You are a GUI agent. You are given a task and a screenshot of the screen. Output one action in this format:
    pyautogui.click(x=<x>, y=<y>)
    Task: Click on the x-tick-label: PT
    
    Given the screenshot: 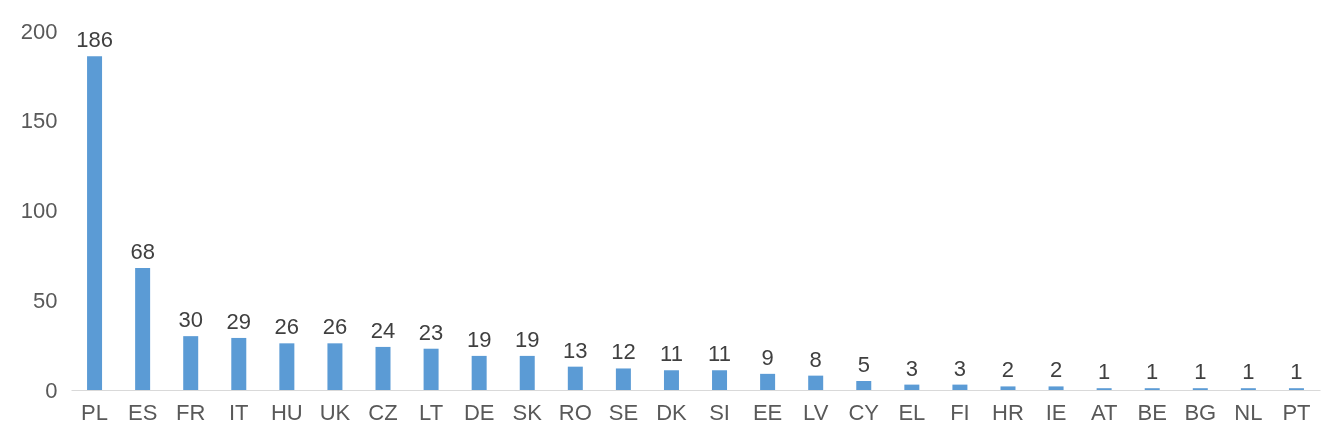 What is the action you would take?
    pyautogui.click(x=1296, y=412)
    